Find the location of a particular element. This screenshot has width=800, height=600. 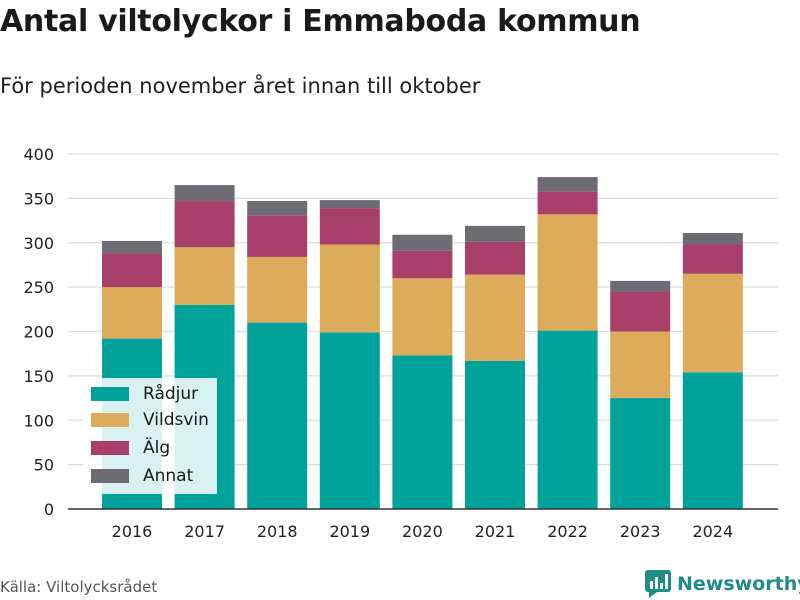

bar-2022-lg is located at coordinates (567, 203).